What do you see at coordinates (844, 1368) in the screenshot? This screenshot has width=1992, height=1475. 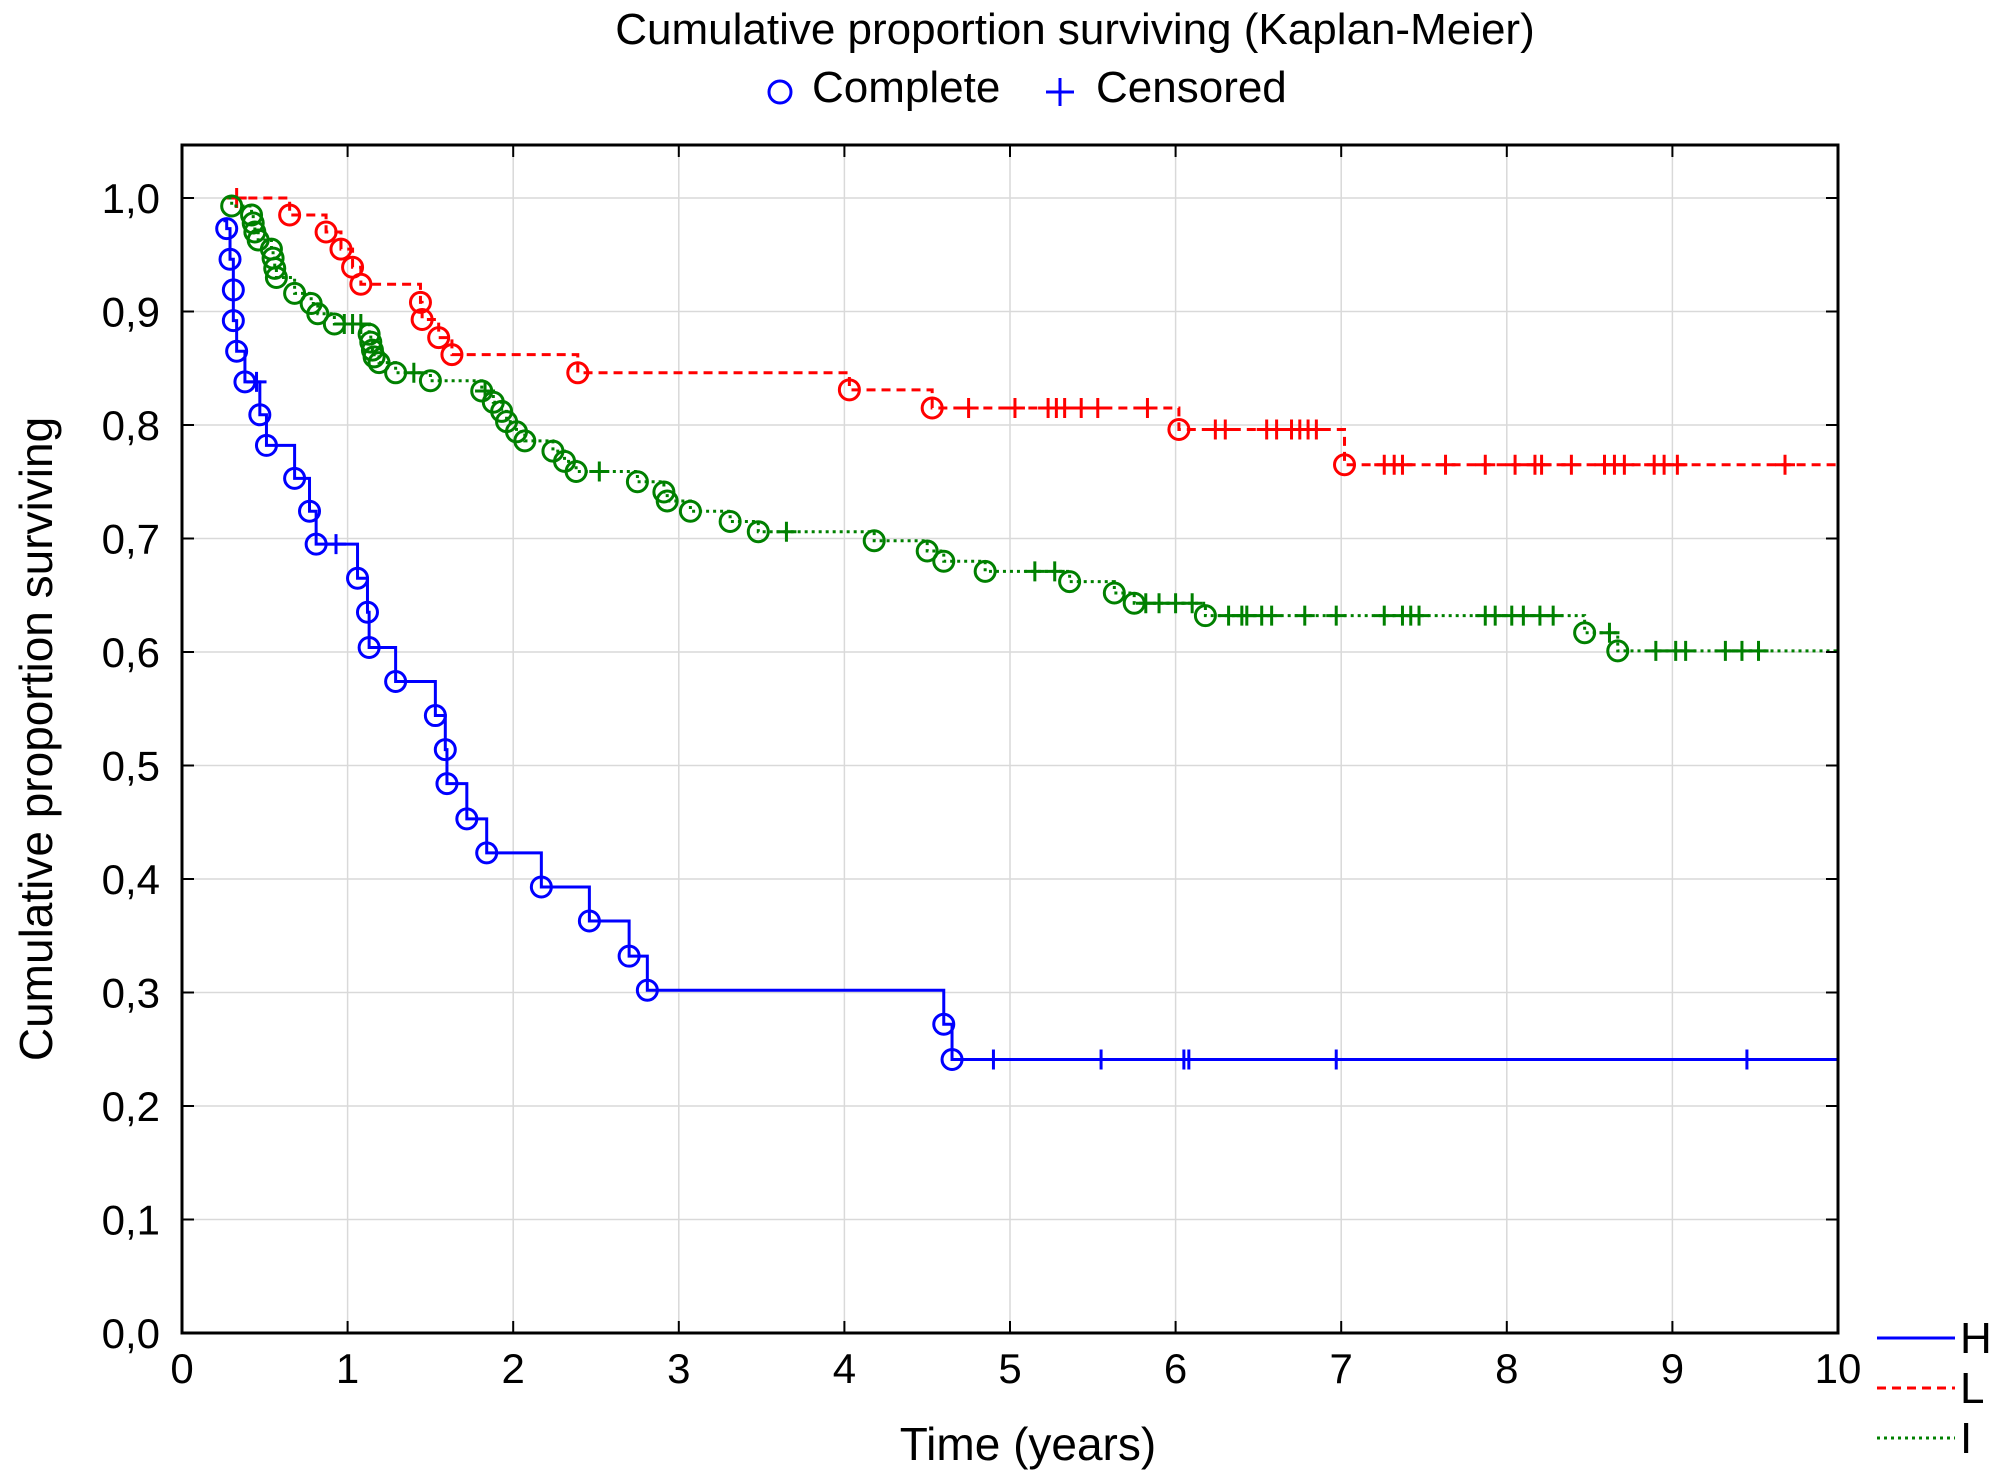 I see `x-tick-label: 4` at bounding box center [844, 1368].